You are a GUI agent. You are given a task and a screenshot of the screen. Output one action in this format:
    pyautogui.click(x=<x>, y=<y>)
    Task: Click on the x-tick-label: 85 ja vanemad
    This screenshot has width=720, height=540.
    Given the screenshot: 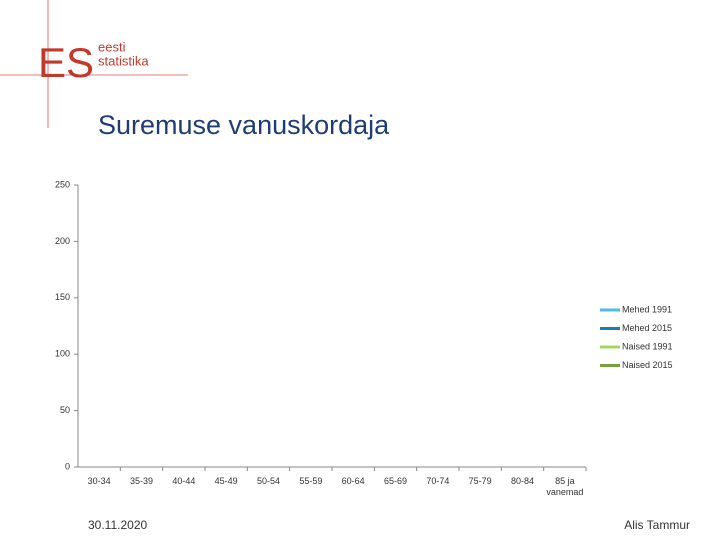 What is the action you would take?
    pyautogui.click(x=565, y=486)
    